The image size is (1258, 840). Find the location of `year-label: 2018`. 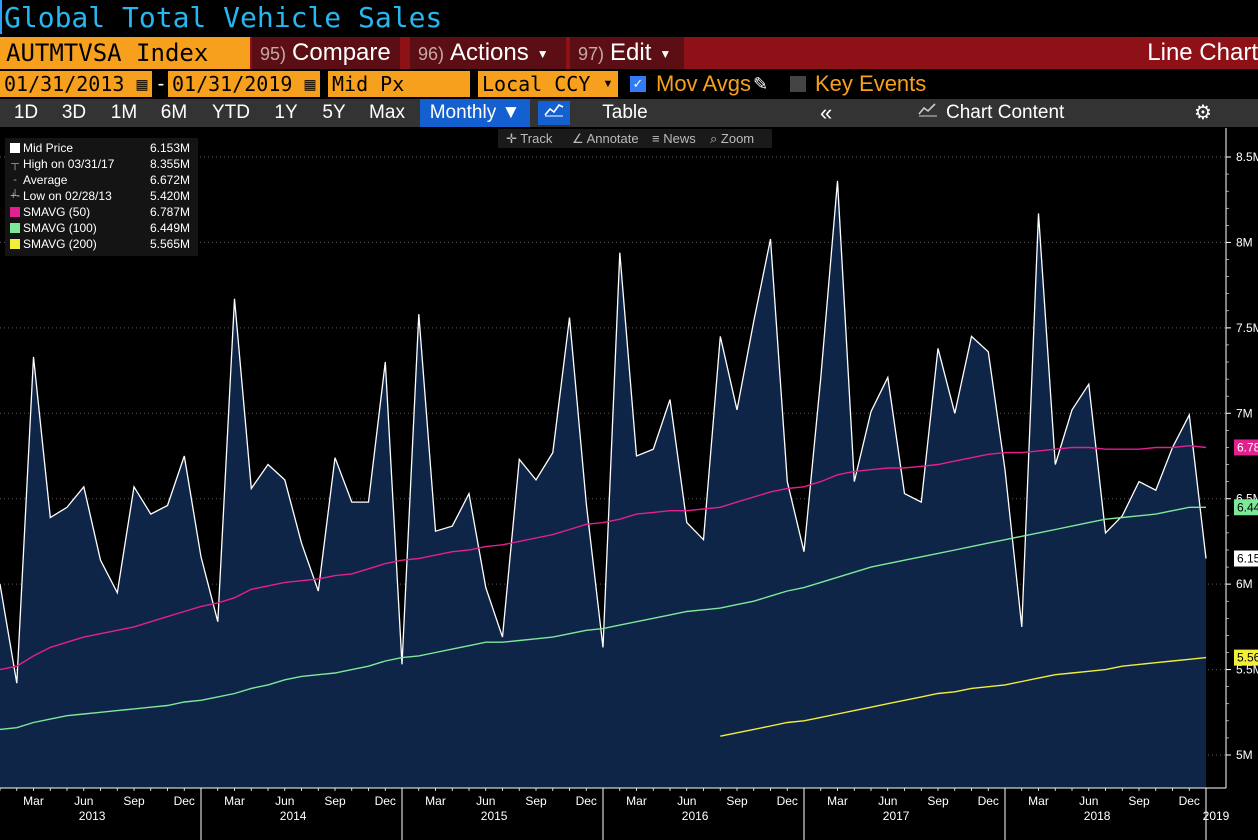

year-label: 2018 is located at coordinates (1097, 816).